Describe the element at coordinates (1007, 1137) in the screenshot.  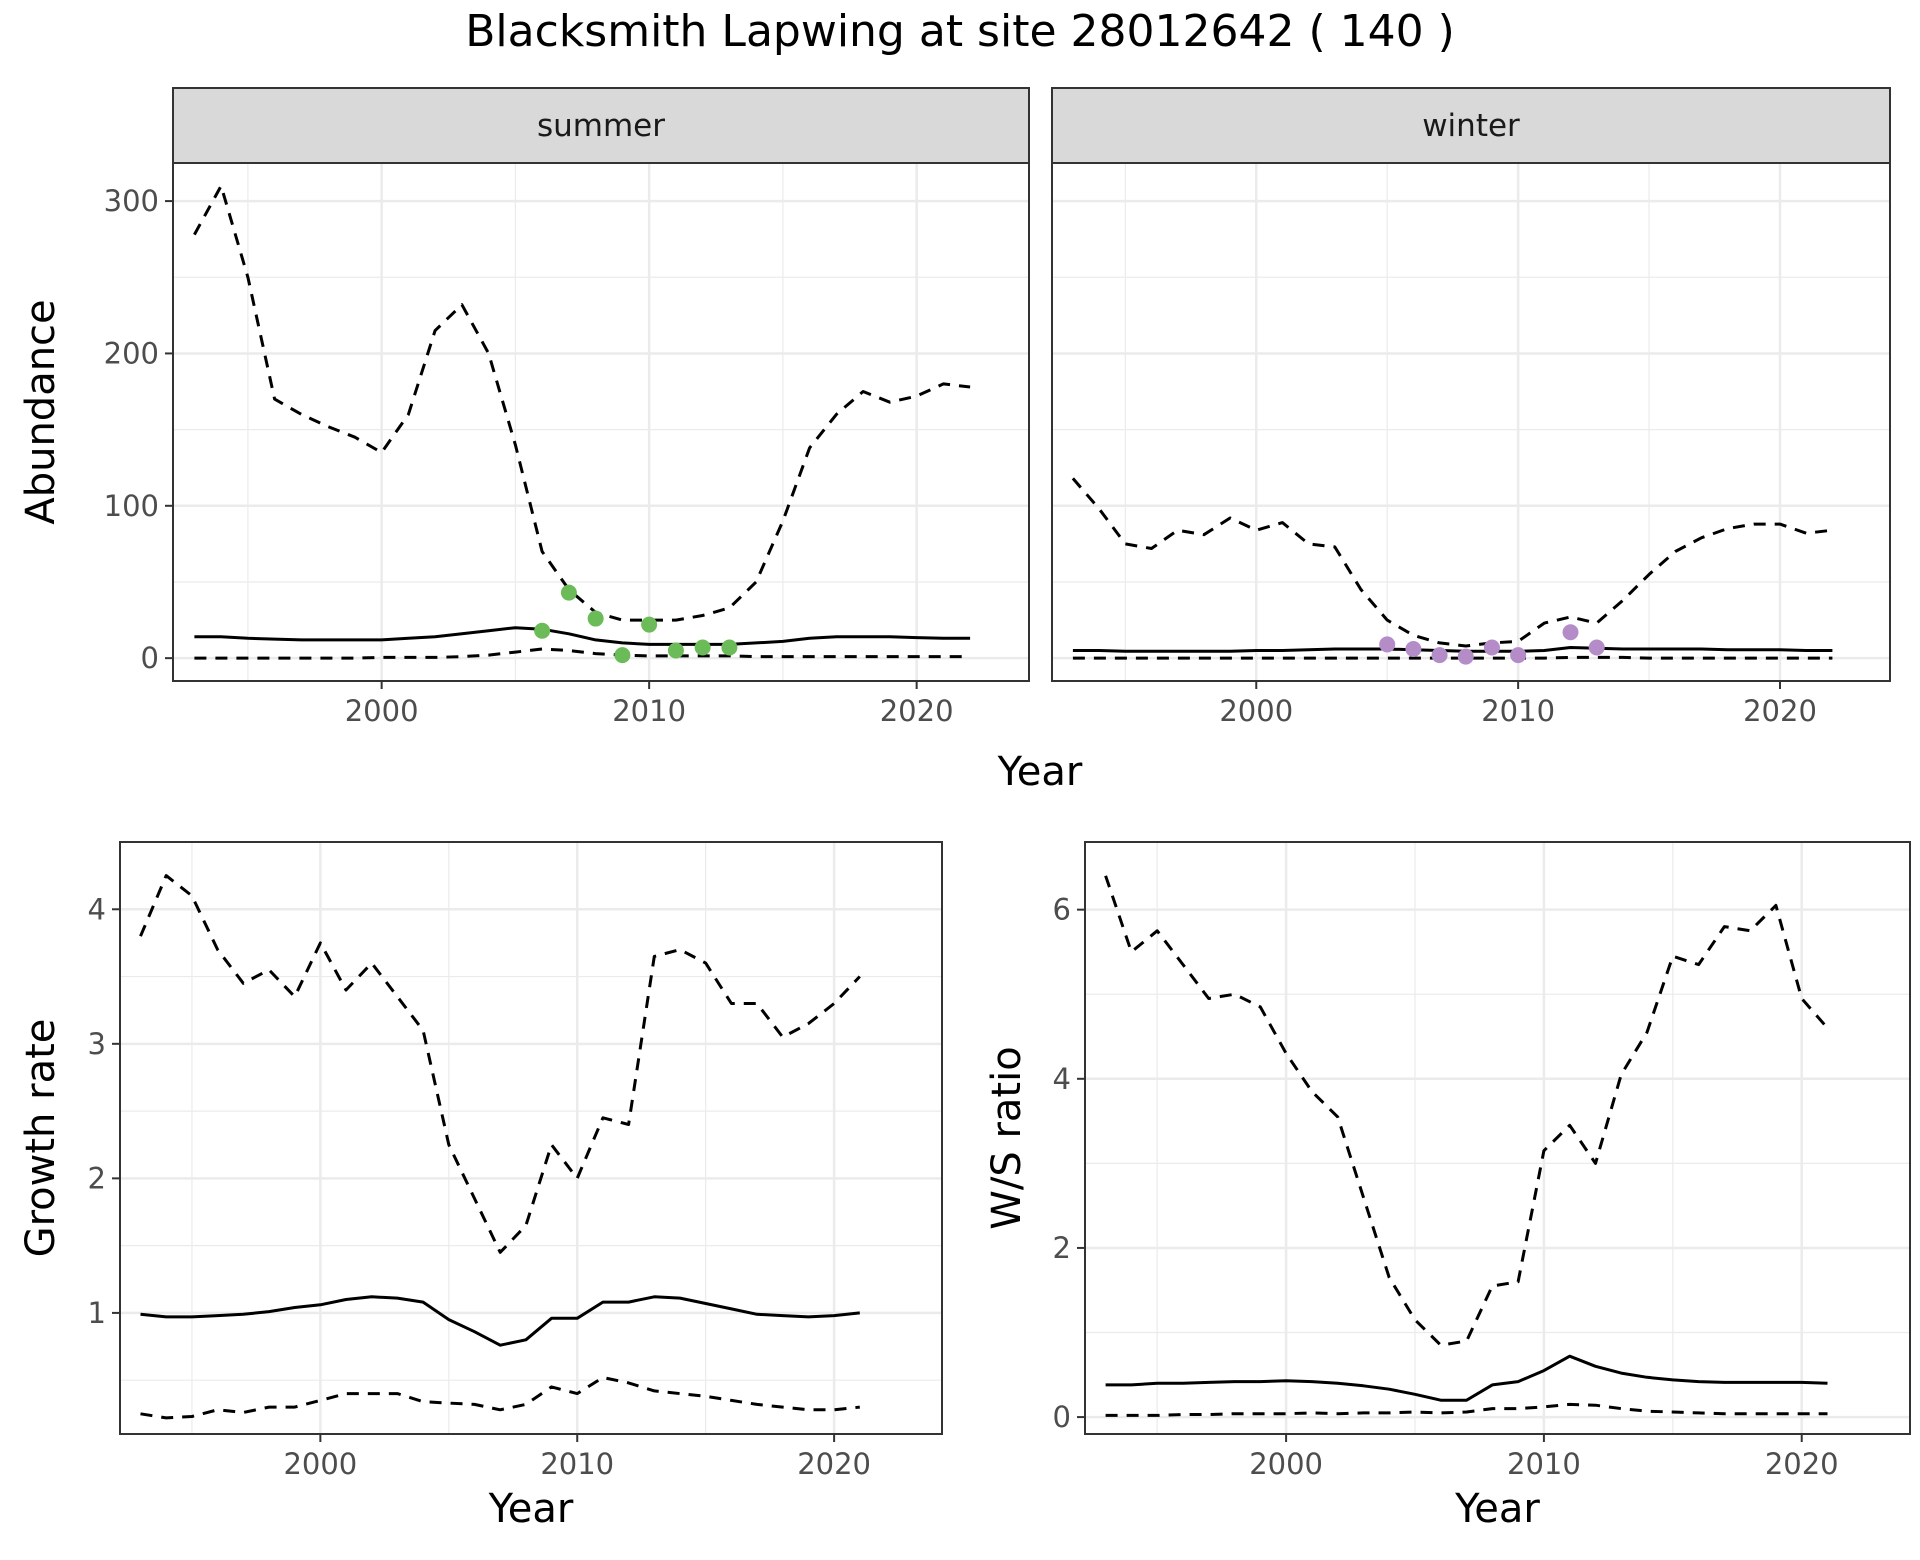
I see `y-axis-title: W/S ratio` at that location.